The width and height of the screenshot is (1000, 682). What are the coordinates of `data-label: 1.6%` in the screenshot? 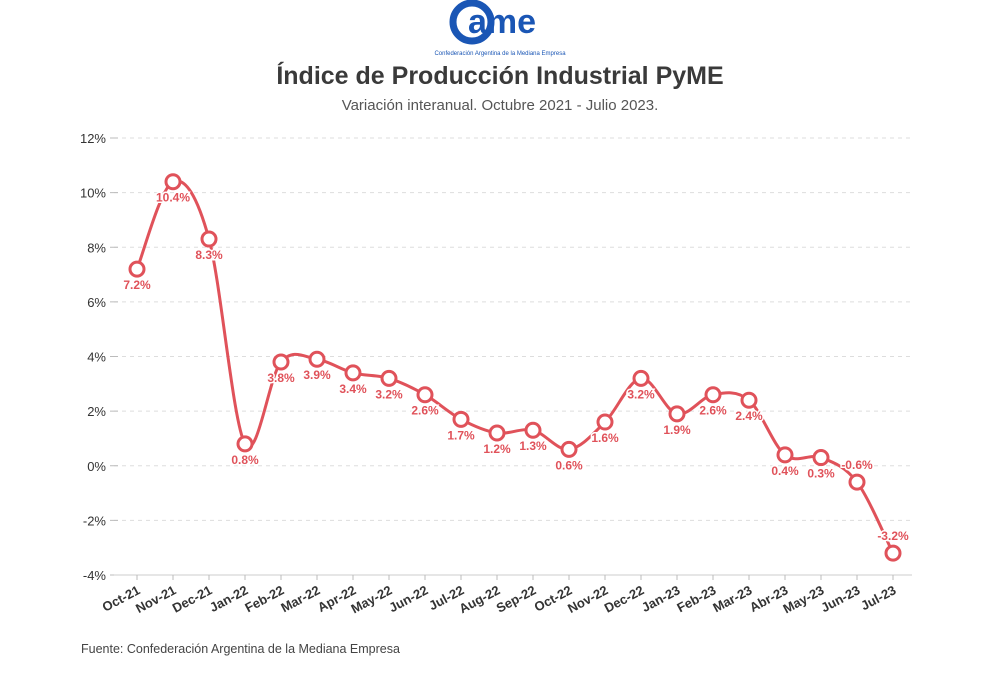 It's located at (605, 438).